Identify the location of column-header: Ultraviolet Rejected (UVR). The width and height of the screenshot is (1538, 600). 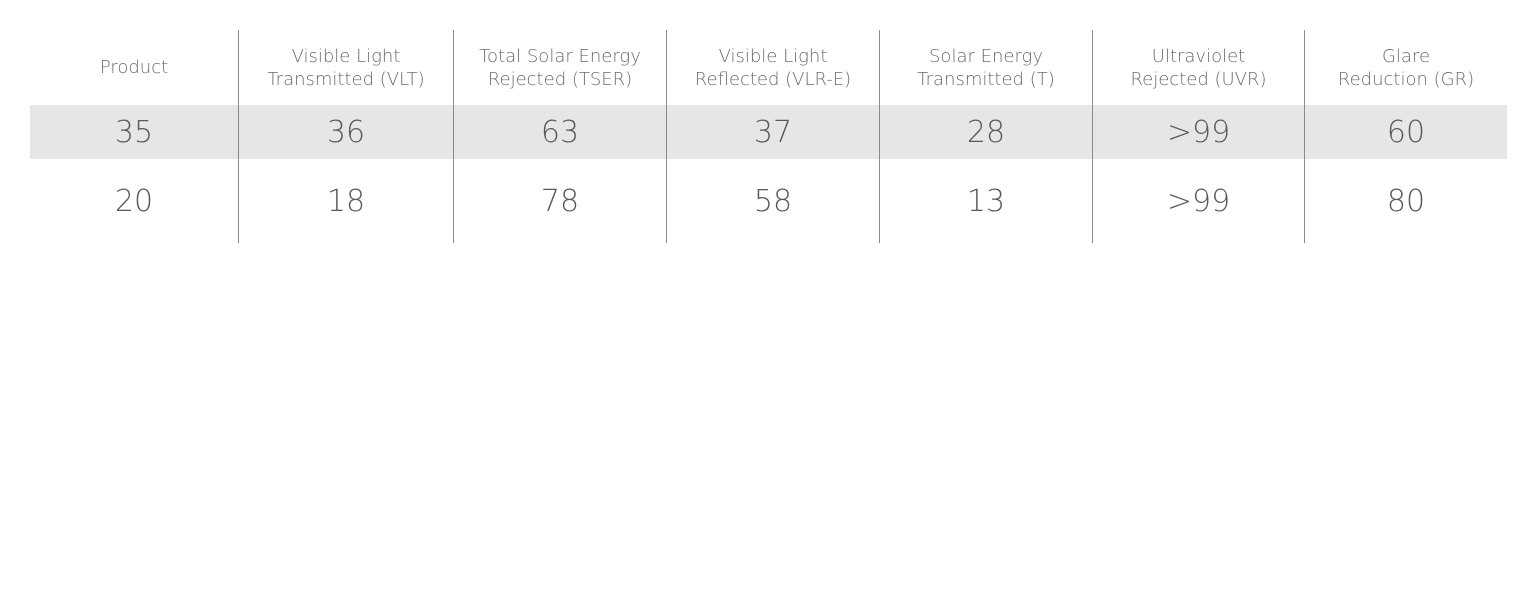
(1198, 67).